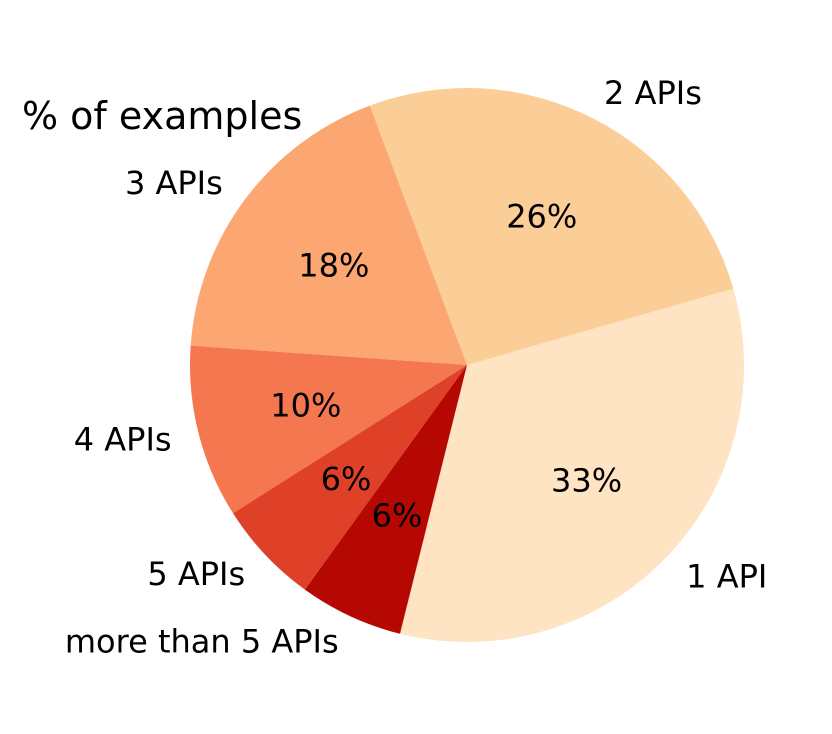  Describe the element at coordinates (333, 266) in the screenshot. I see `slice-percent-label: 18%` at that location.